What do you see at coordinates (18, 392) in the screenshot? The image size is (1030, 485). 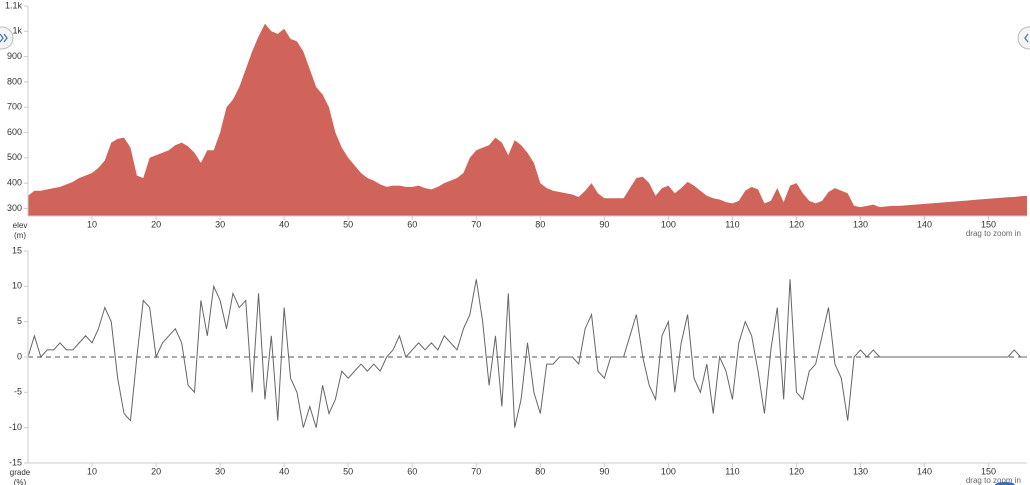 I see `y-tick-label: -5` at bounding box center [18, 392].